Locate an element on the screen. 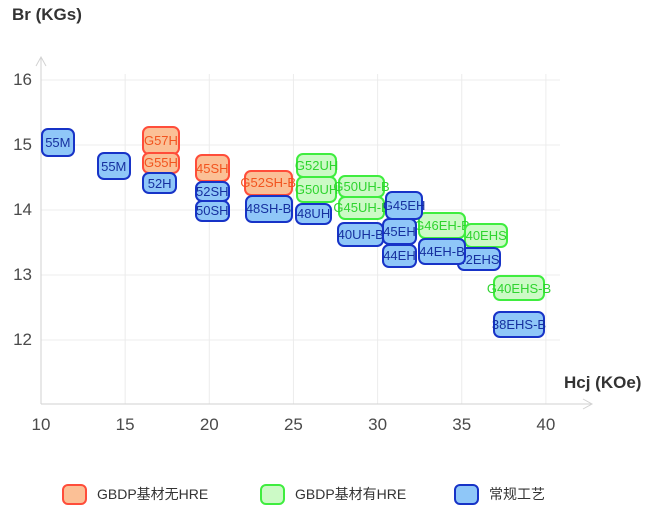  y-tick-label: 12 is located at coordinates (22, 339).